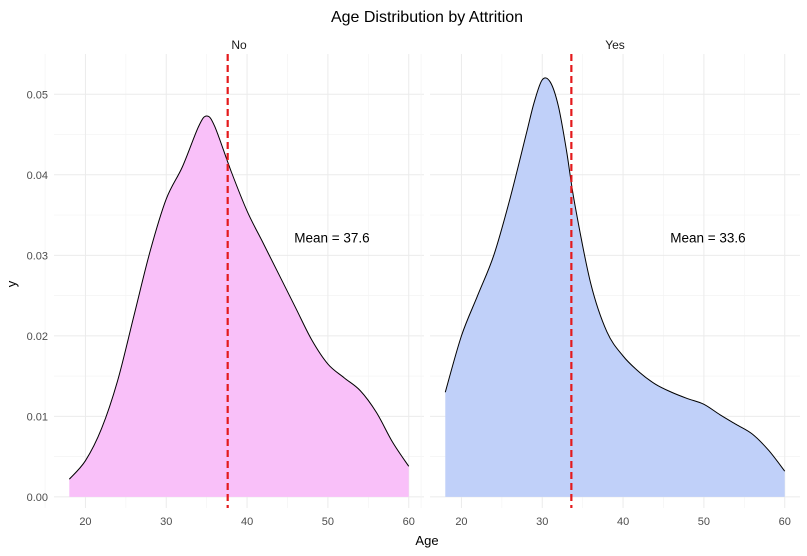 Image resolution: width=807 pixels, height=556 pixels. I want to click on mean-annotation: Mean = 37.6, so click(331, 237).